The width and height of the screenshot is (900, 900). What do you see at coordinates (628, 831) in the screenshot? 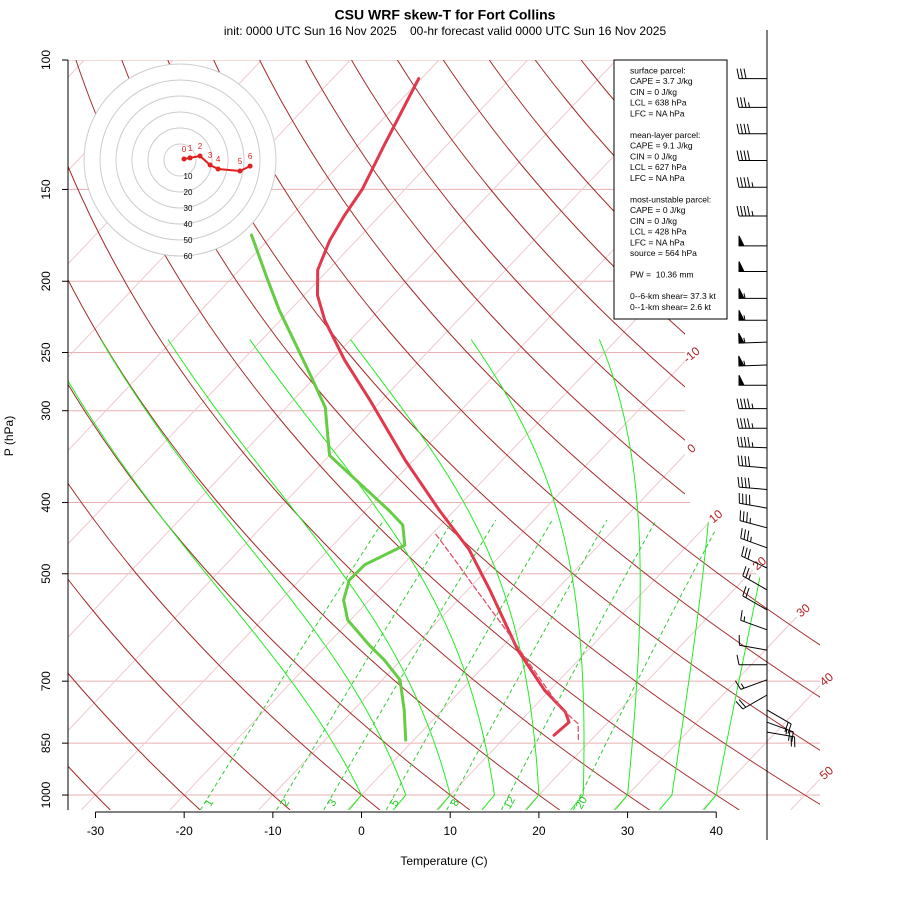
I see `x-tick-label: 30` at bounding box center [628, 831].